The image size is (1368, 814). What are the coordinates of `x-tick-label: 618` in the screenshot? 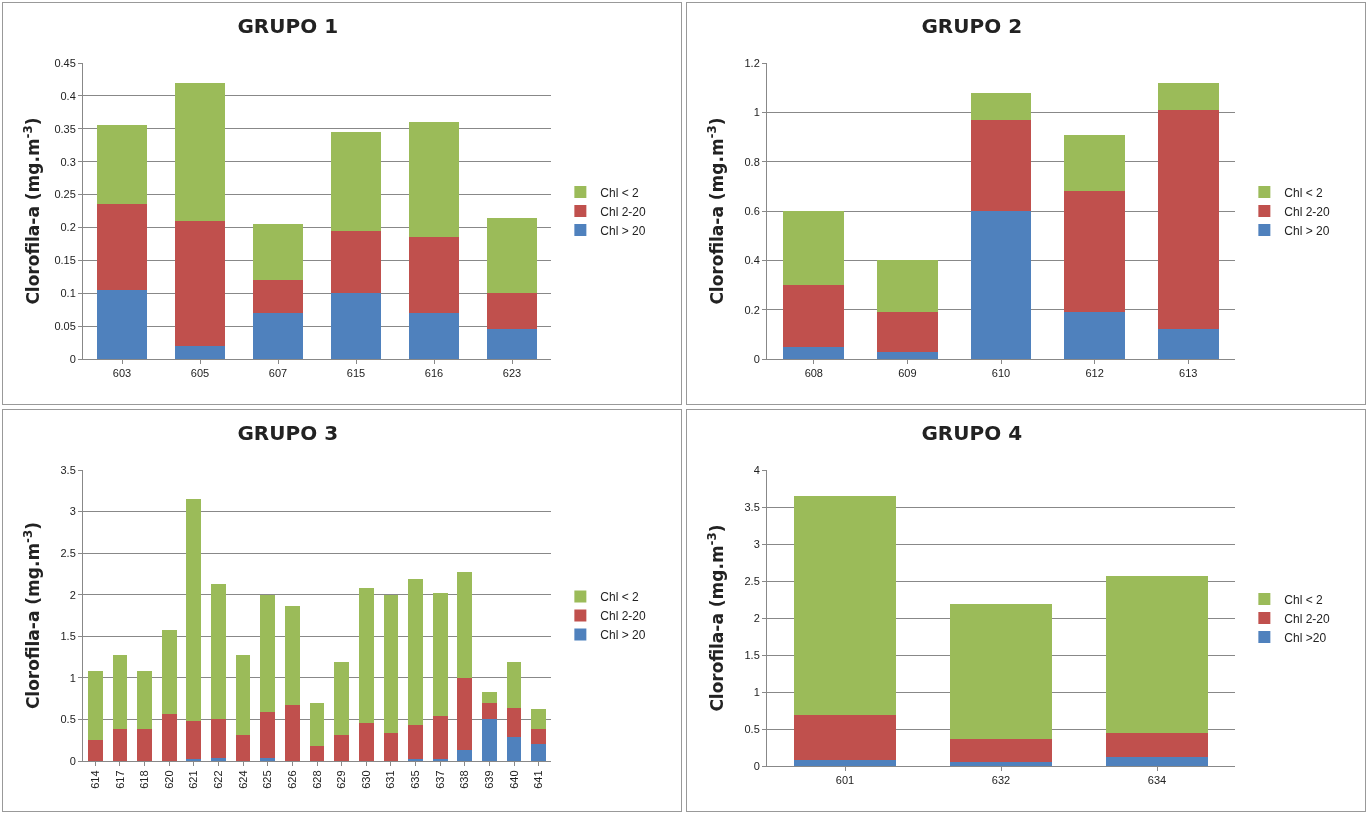 It's located at (144, 779).